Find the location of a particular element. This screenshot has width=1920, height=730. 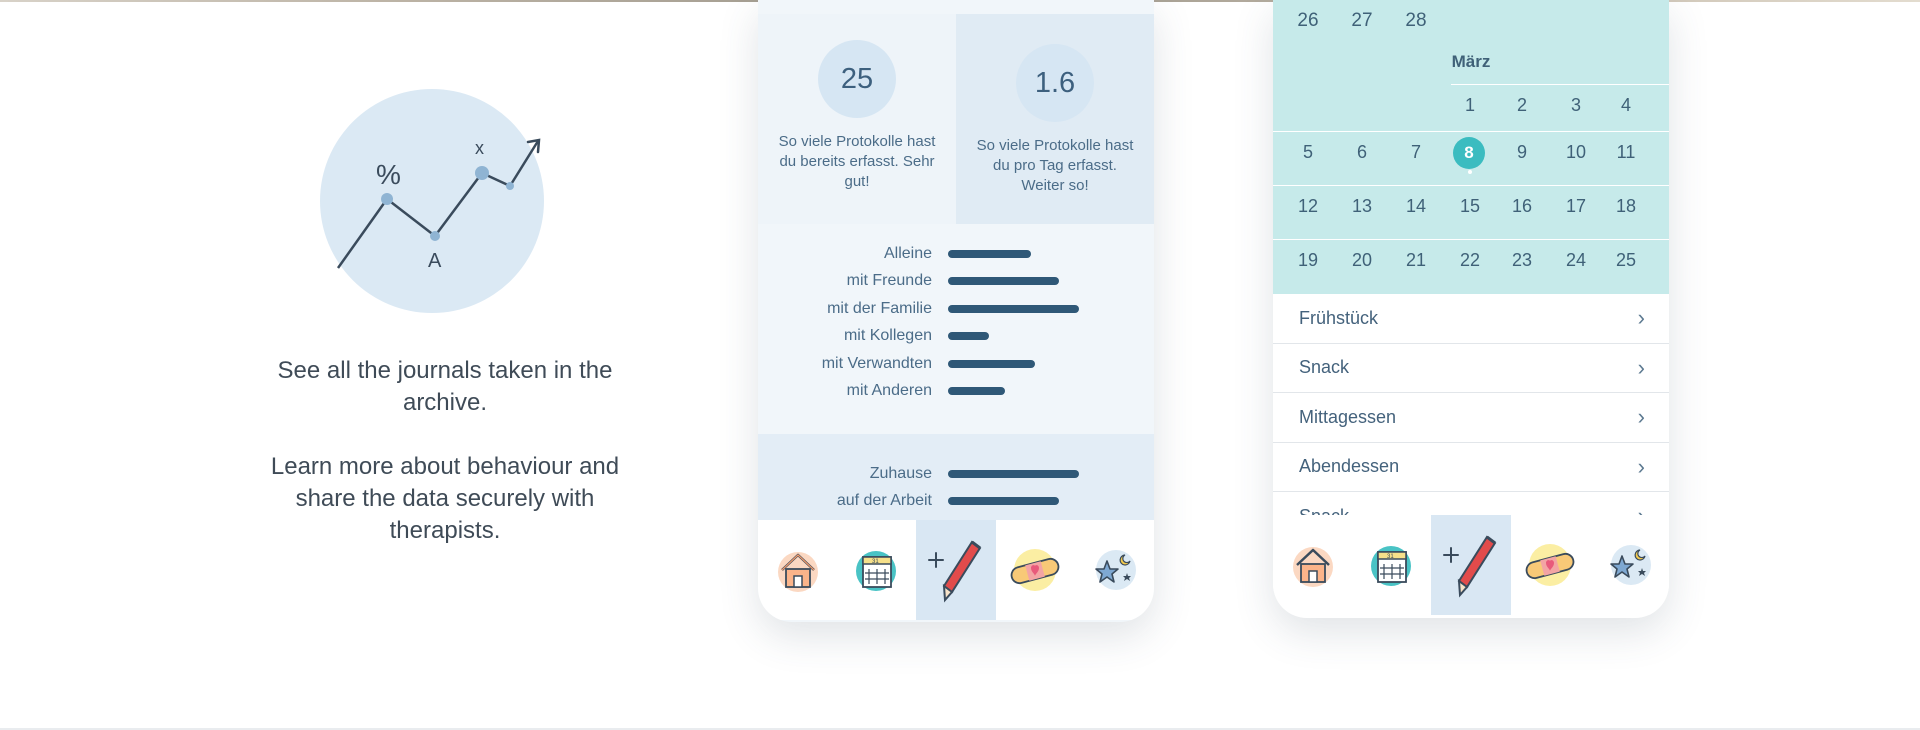

calendar-week-row: 19 20 21 22 23 24 25 is located at coordinates (1471, 265).